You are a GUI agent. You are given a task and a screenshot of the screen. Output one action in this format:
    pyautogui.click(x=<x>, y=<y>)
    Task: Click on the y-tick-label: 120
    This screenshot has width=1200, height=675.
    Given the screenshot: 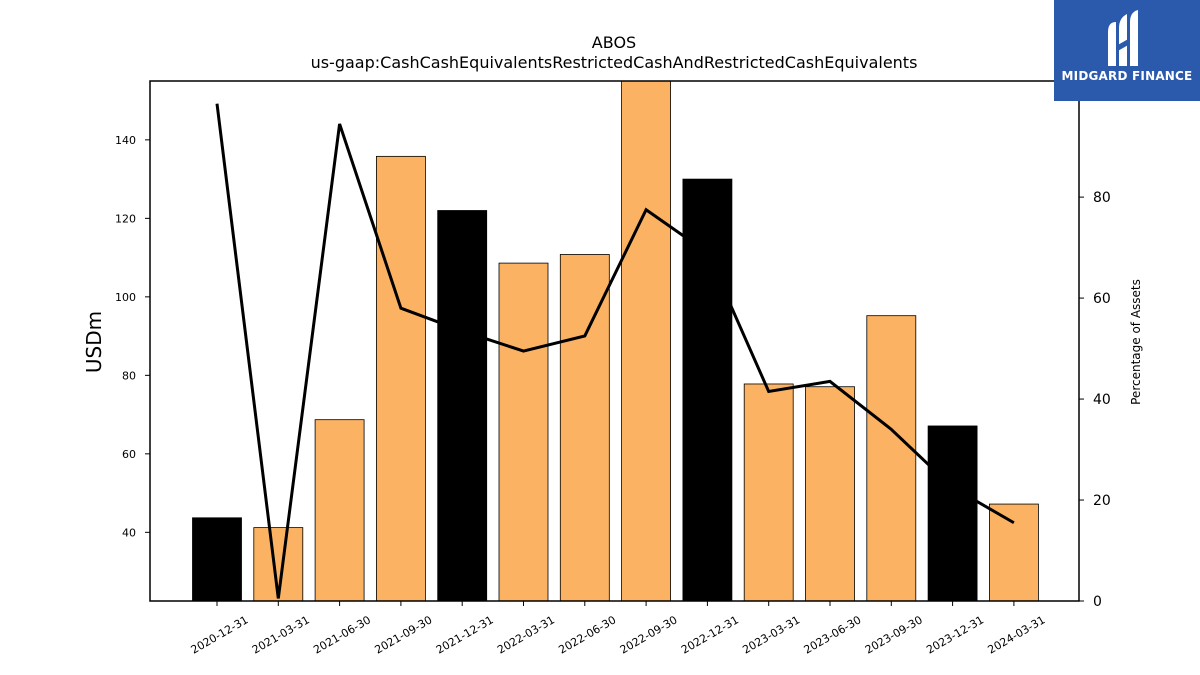 What is the action you would take?
    pyautogui.click(x=125, y=218)
    